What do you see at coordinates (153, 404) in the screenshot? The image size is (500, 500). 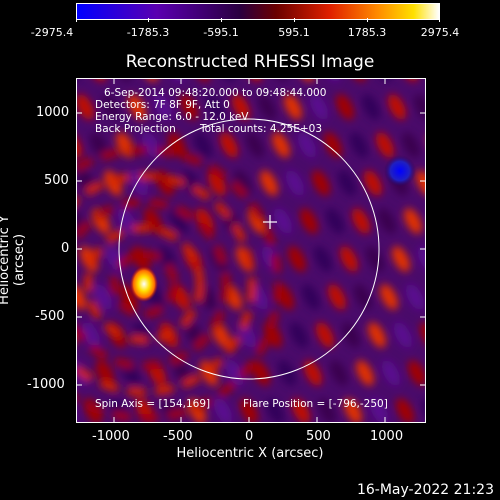 I see `spin-axis-text: Spin Axis = [154,169]` at bounding box center [153, 404].